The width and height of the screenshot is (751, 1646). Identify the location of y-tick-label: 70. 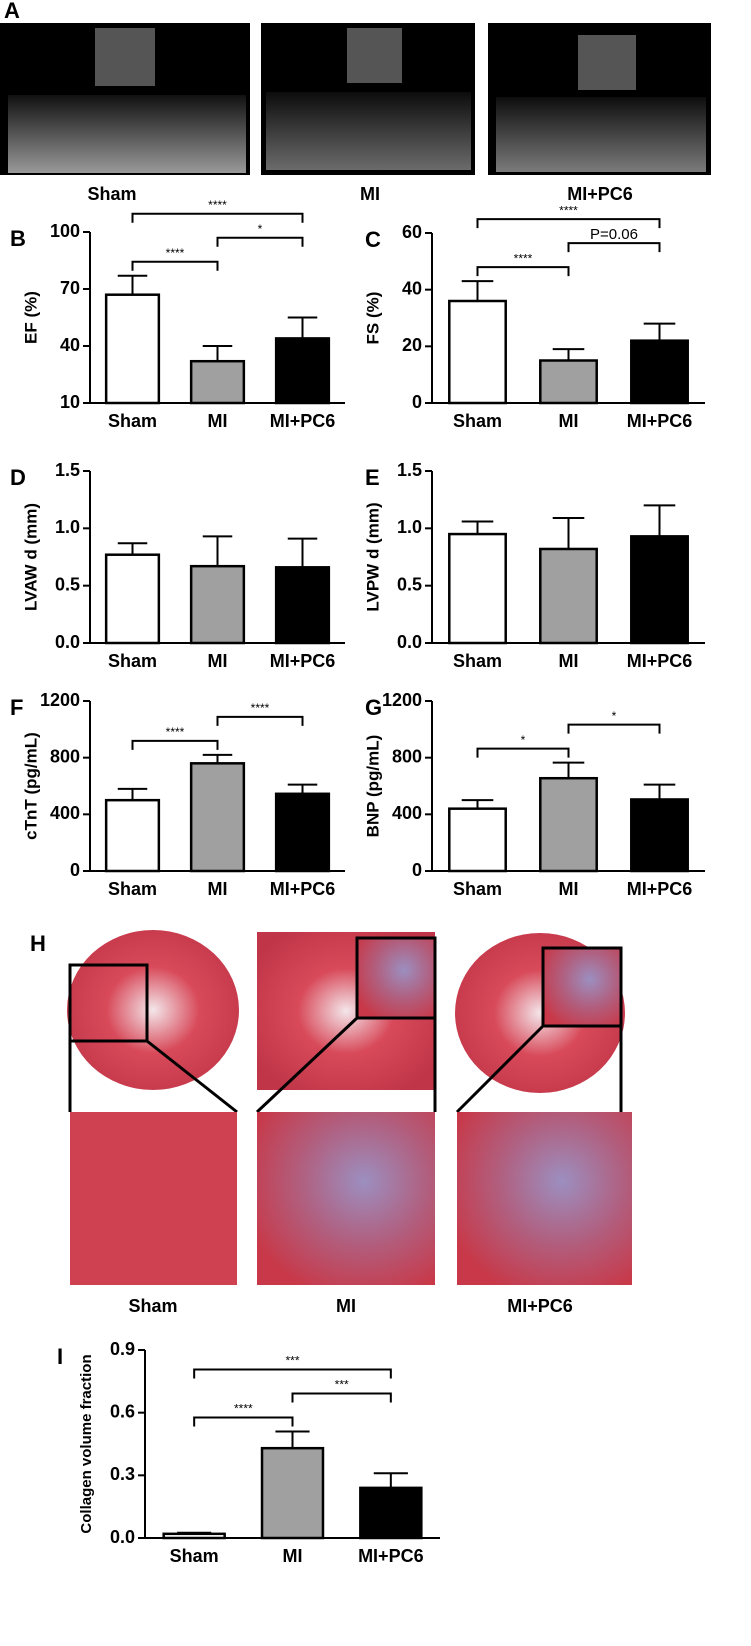
(70, 288).